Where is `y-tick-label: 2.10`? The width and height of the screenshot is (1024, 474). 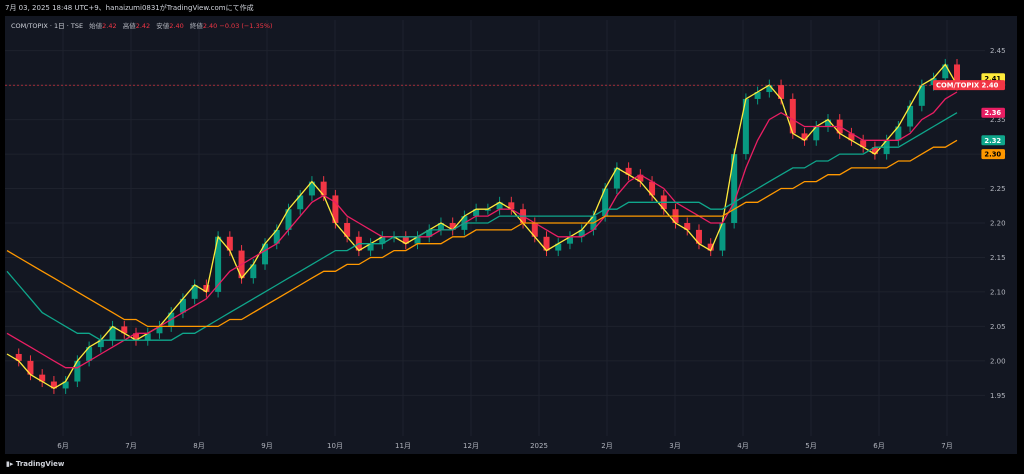
y-tick-label: 2.10 is located at coordinates (998, 292).